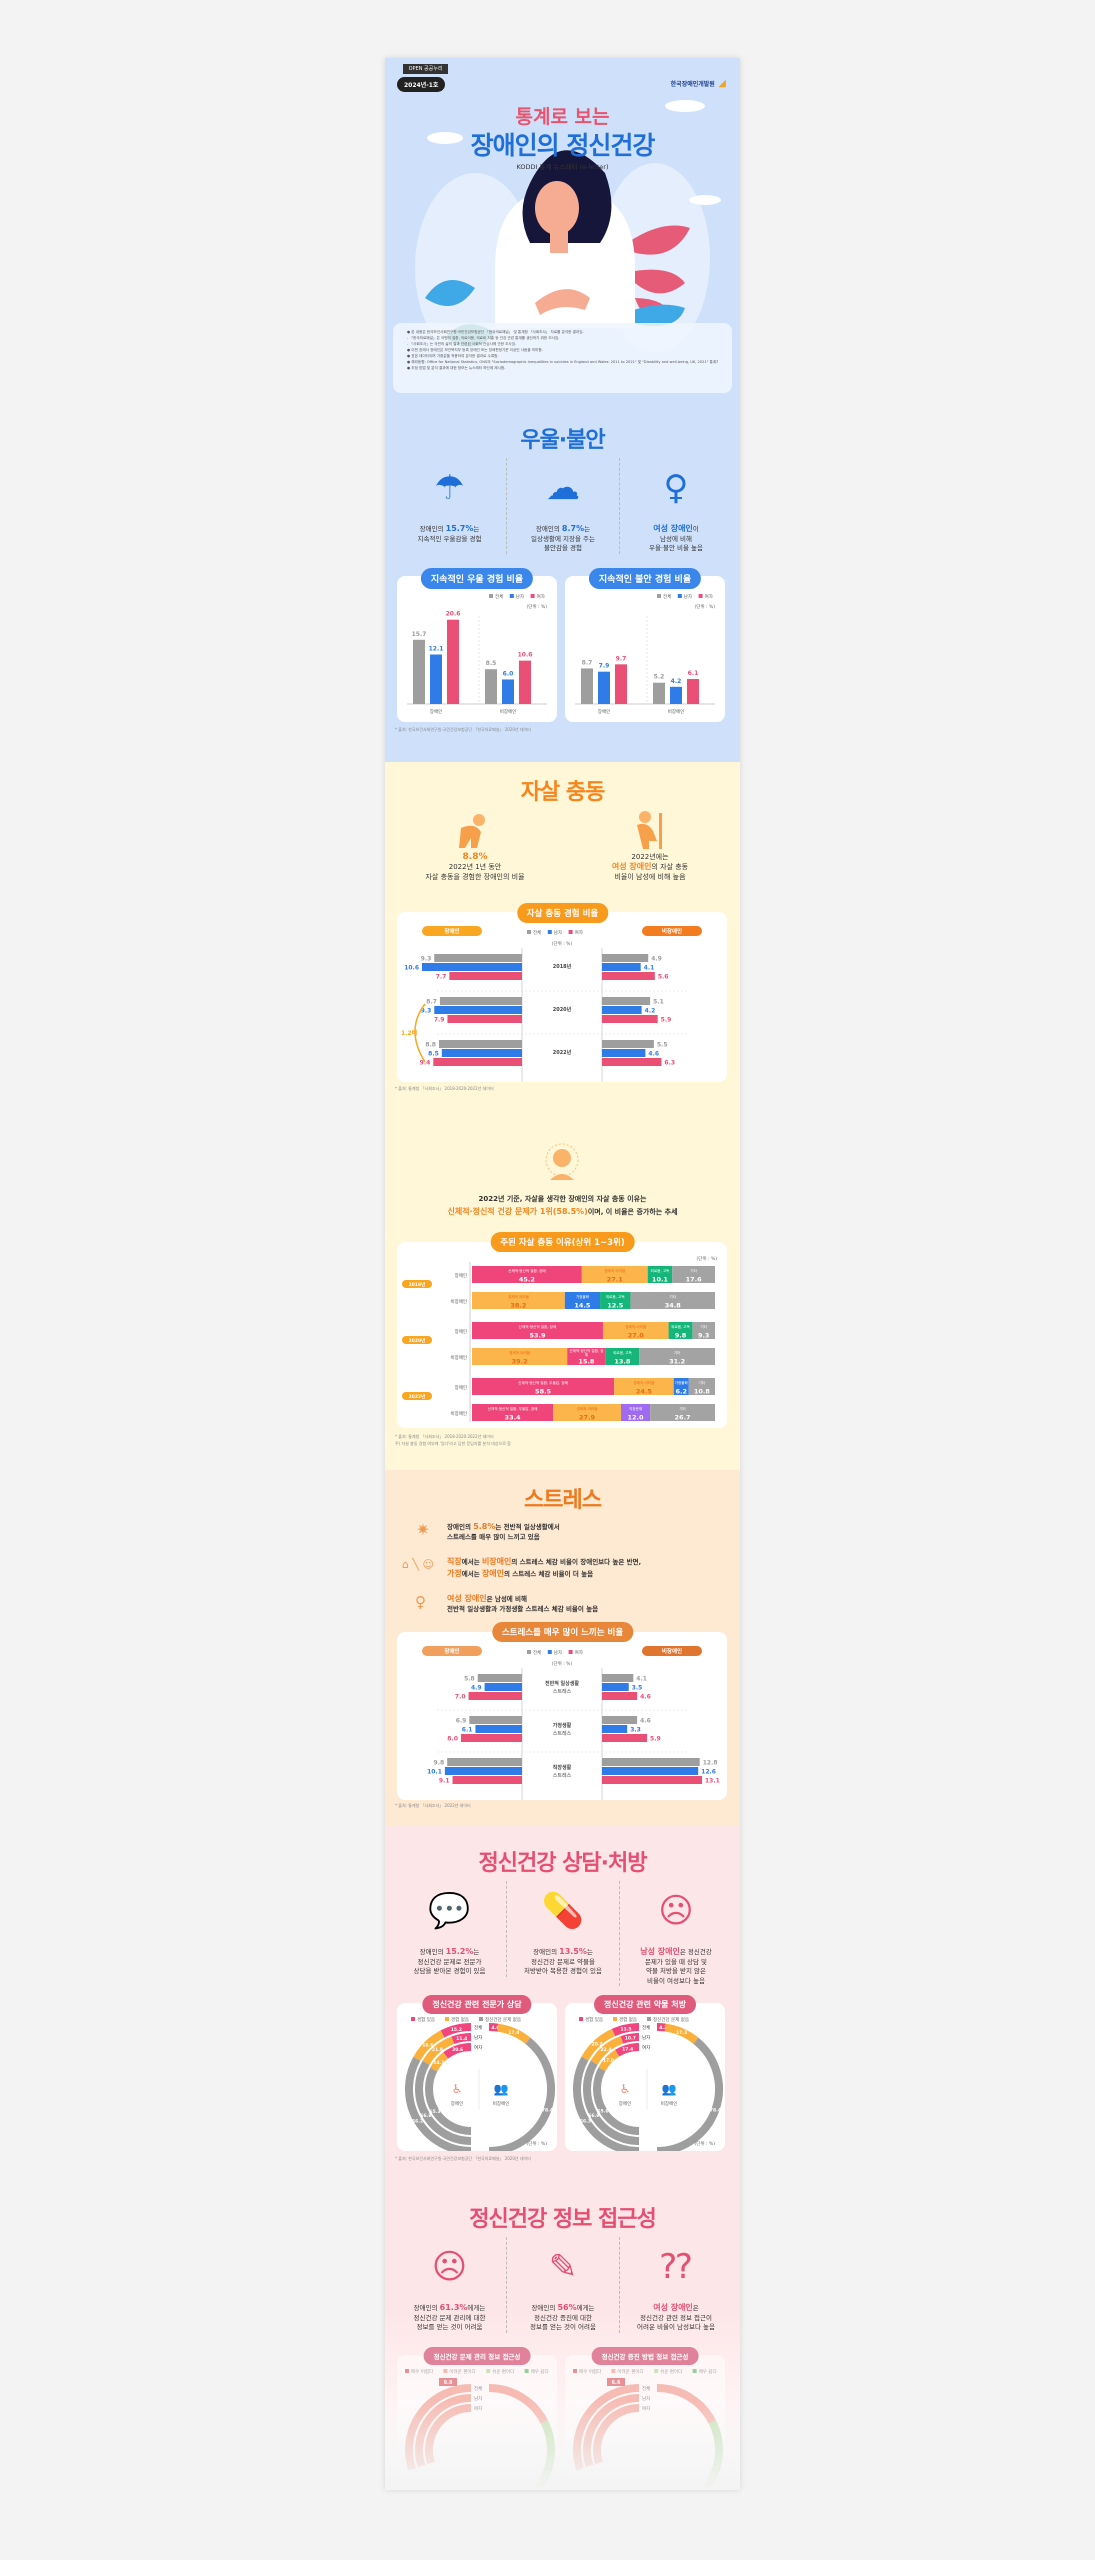  Describe the element at coordinates (462, 2371) in the screenshot. I see `legend-label: 어려운 편이다` at that location.